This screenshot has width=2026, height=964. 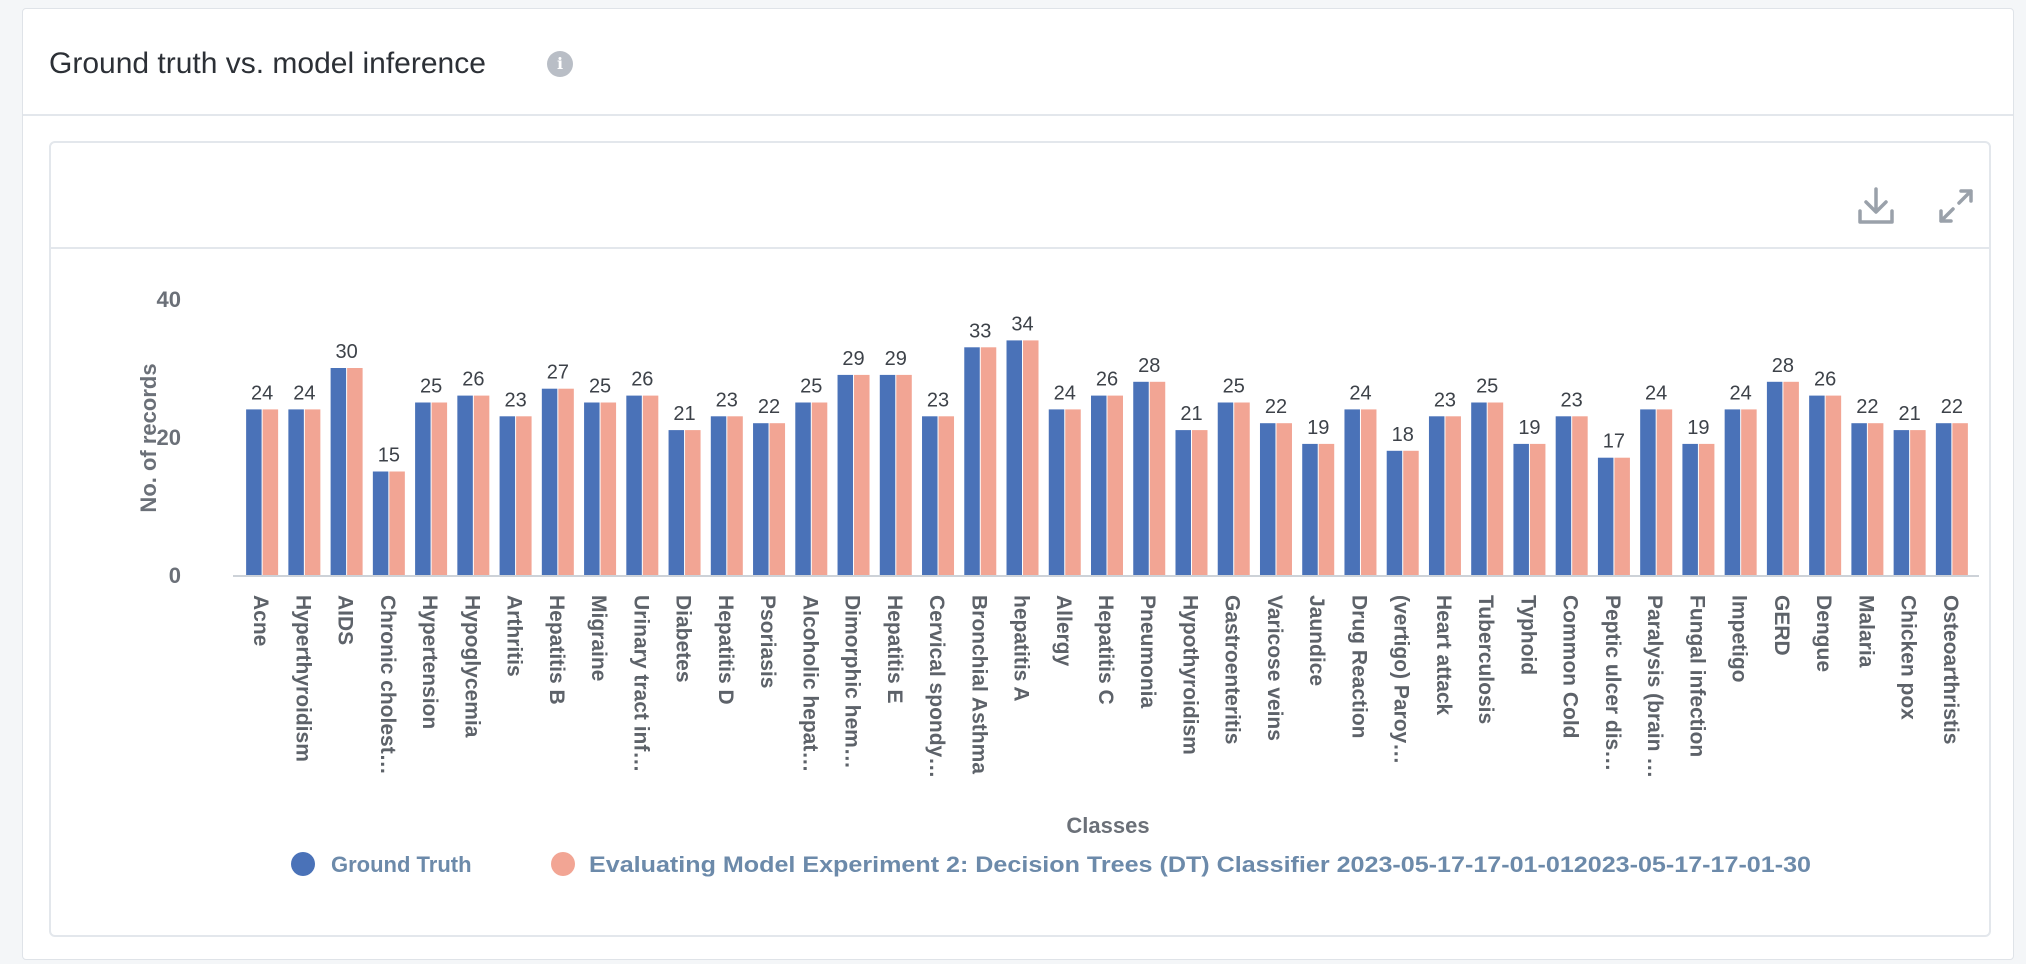 What do you see at coordinates (894, 649) in the screenshot?
I see `category-label: Hepatitis E` at bounding box center [894, 649].